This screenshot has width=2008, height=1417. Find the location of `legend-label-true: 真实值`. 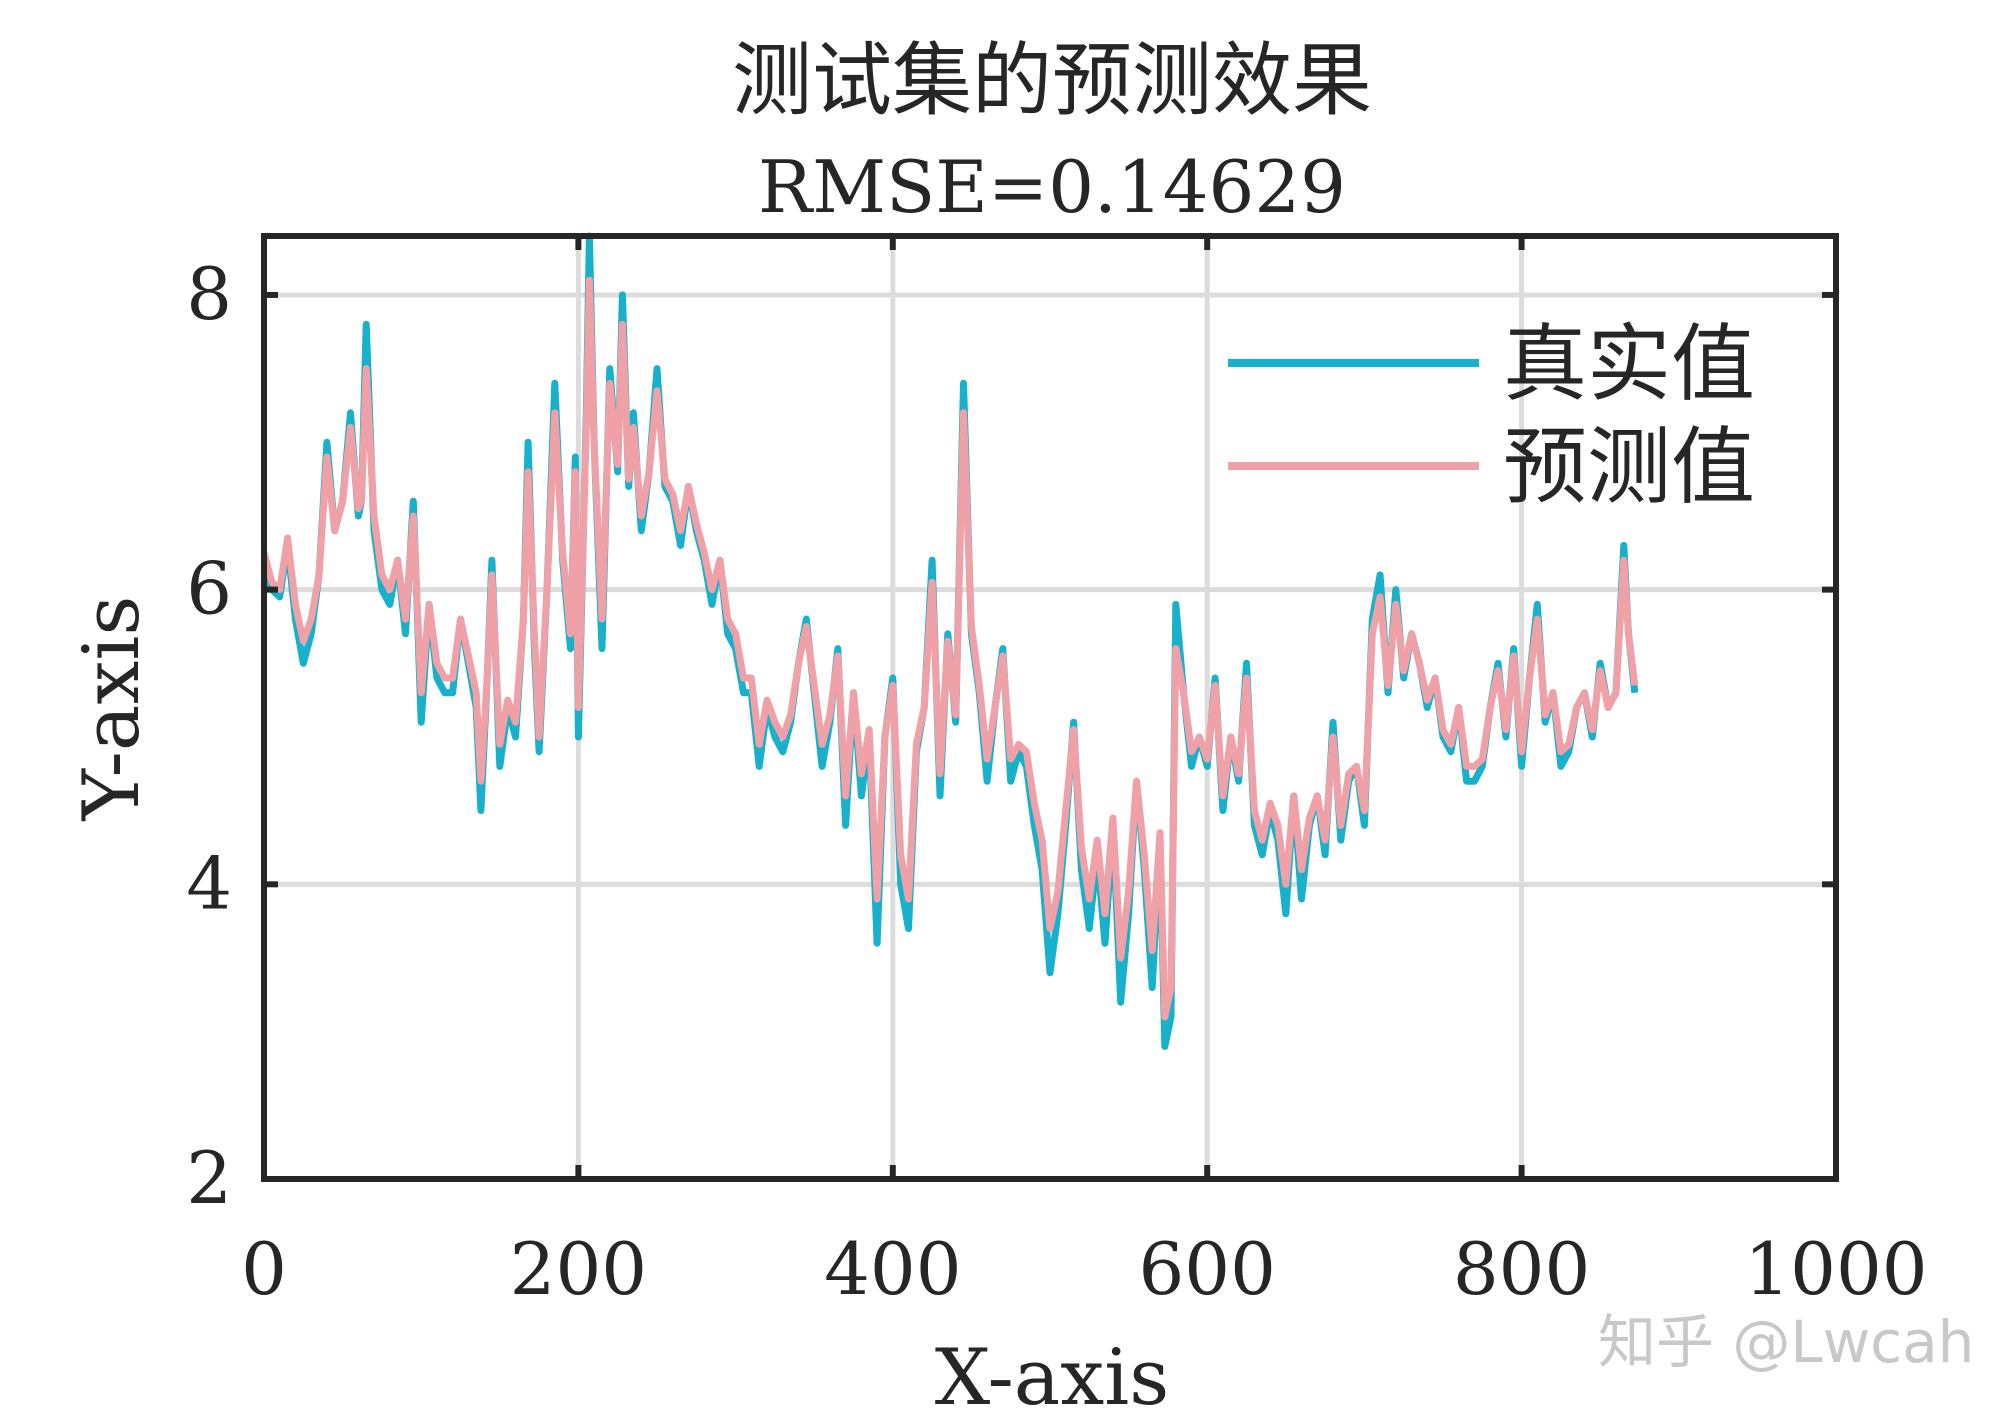

legend-label-true: 真实值 is located at coordinates (1629, 364).